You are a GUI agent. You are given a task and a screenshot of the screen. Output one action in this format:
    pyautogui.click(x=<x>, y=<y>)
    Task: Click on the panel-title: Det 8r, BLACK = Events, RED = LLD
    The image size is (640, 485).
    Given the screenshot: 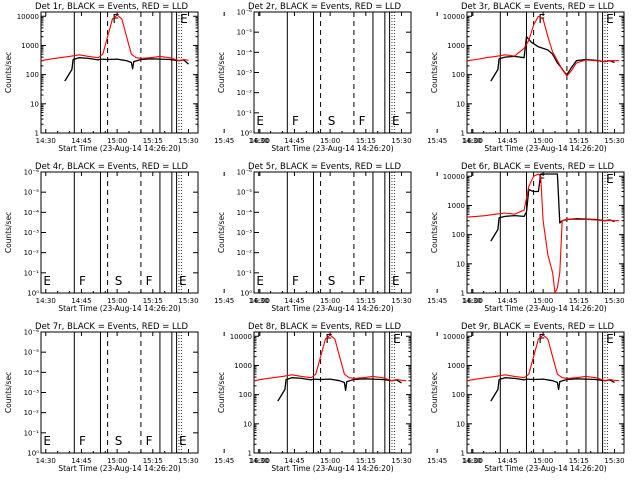 What is the action you would take?
    pyautogui.click(x=325, y=327)
    